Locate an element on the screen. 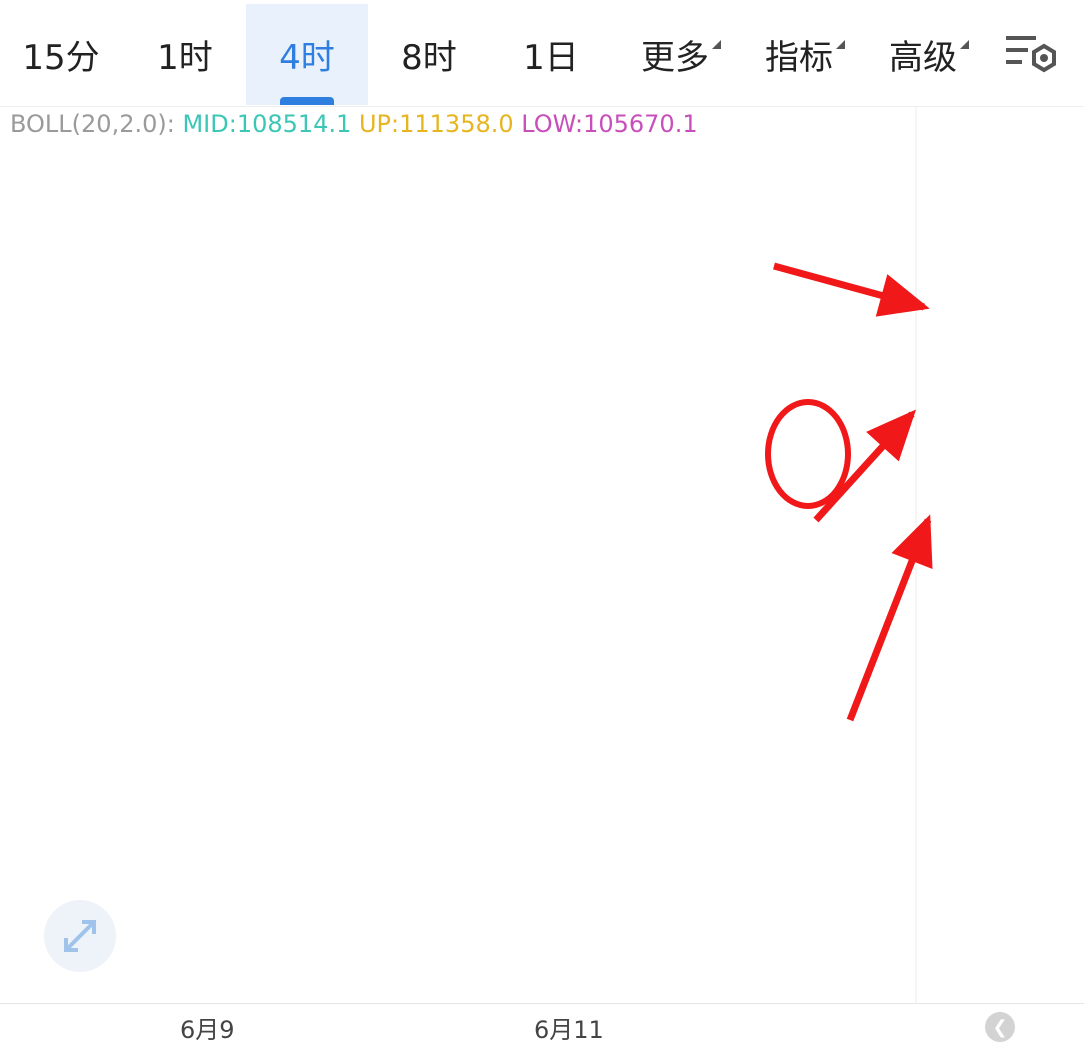  active-tab-indicator is located at coordinates (307, 101).